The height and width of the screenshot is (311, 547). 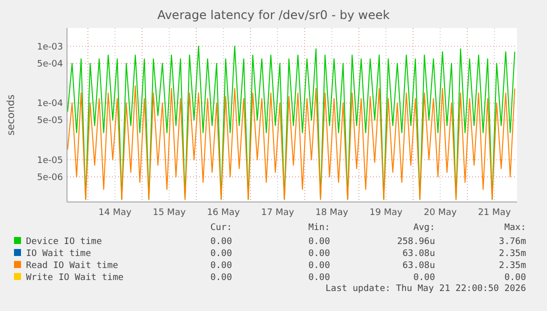 I want to click on y-tick-label: 5e-04, so click(x=50, y=65).